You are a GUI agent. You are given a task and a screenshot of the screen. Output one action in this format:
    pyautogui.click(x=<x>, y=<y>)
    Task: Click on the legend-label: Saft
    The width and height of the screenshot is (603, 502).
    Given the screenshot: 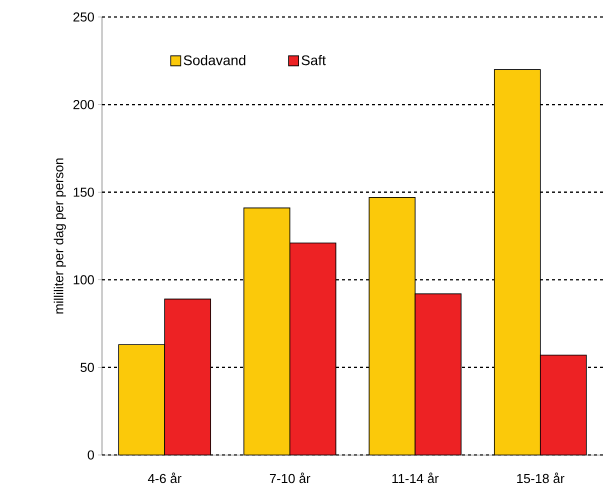 What is the action you would take?
    pyautogui.click(x=314, y=60)
    